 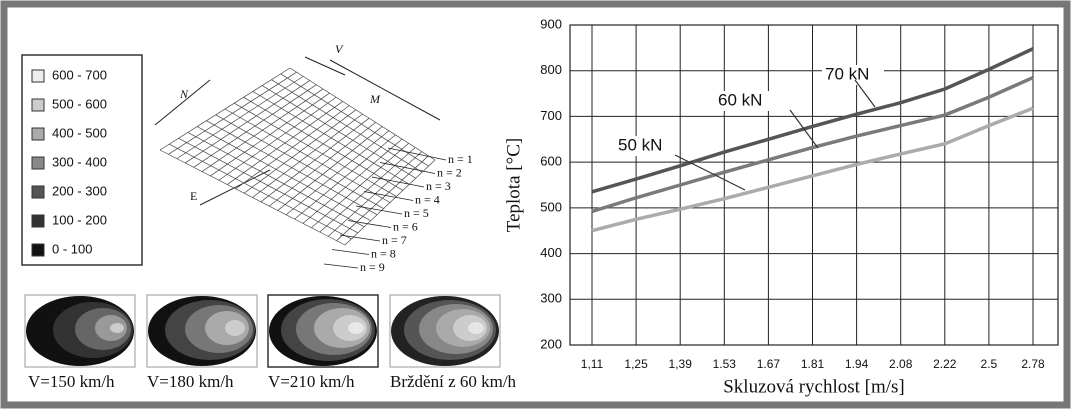 What do you see at coordinates (71, 381) in the screenshot?
I see `caption: V=150 km/h` at bounding box center [71, 381].